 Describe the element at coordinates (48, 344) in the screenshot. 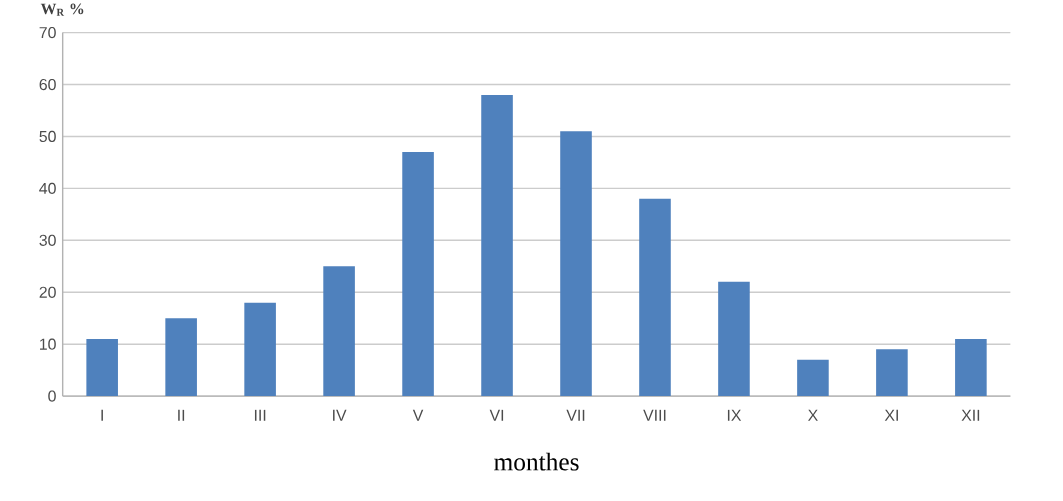

I see `y-tick-label: 10` at that location.